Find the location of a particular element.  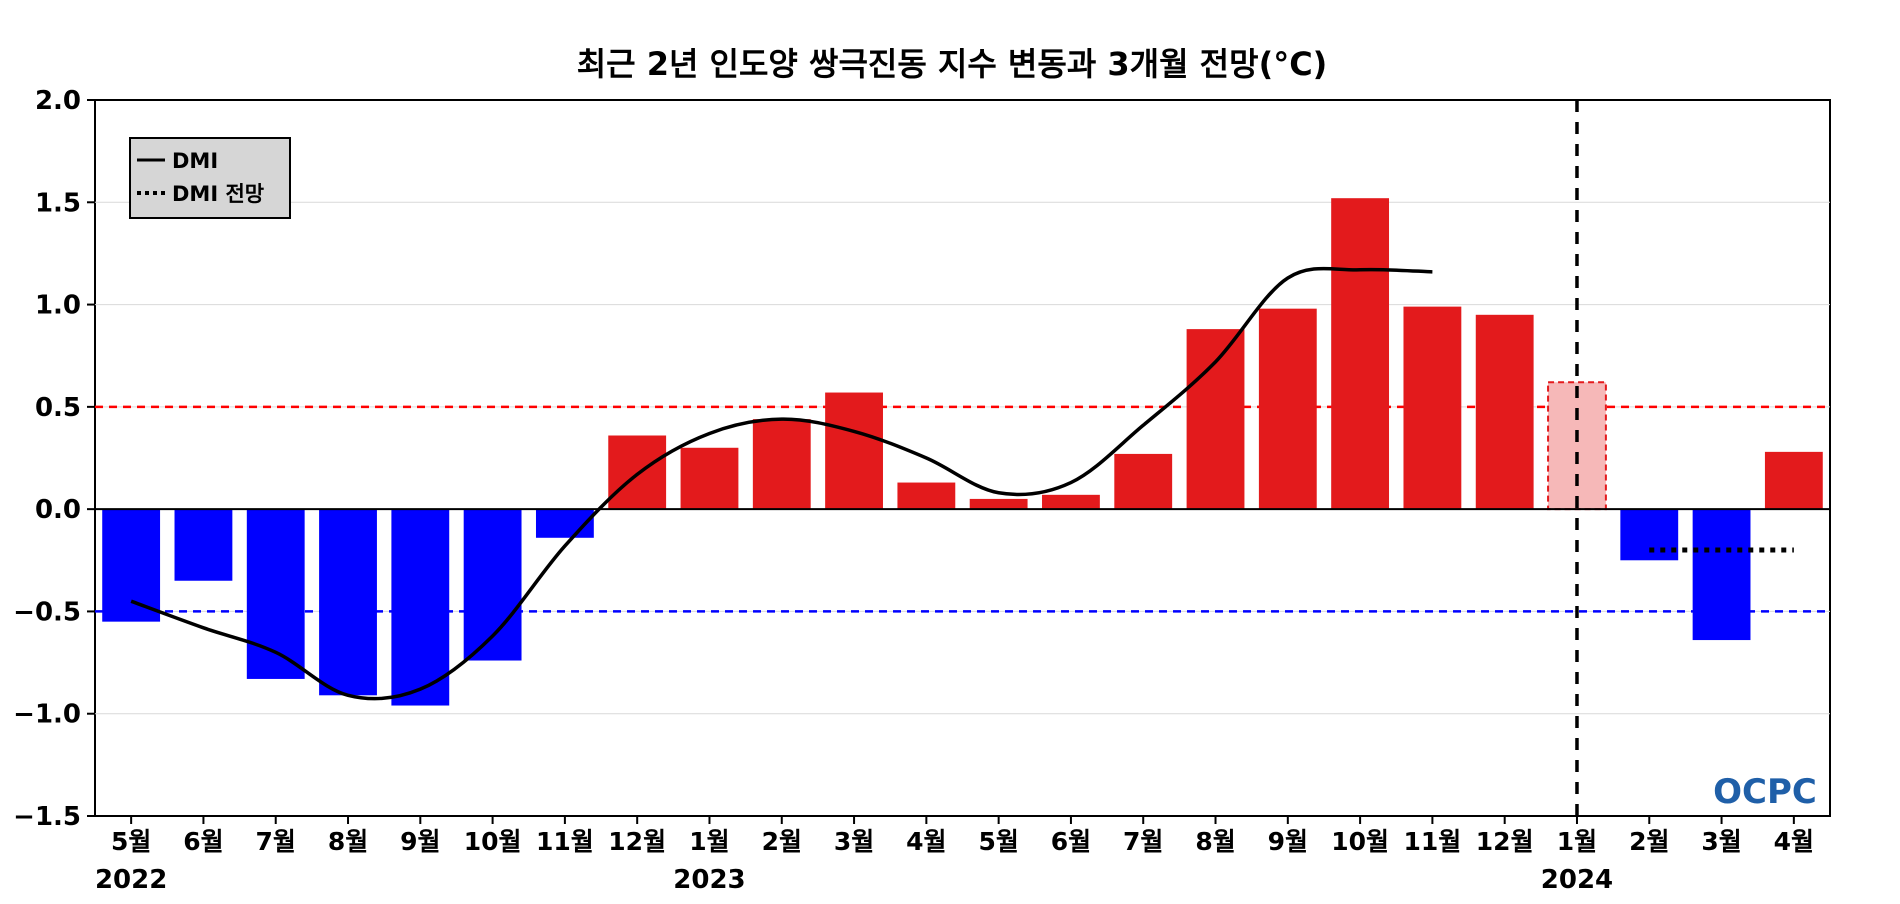

legend: DMI DMI 전망 is located at coordinates (210, 178).